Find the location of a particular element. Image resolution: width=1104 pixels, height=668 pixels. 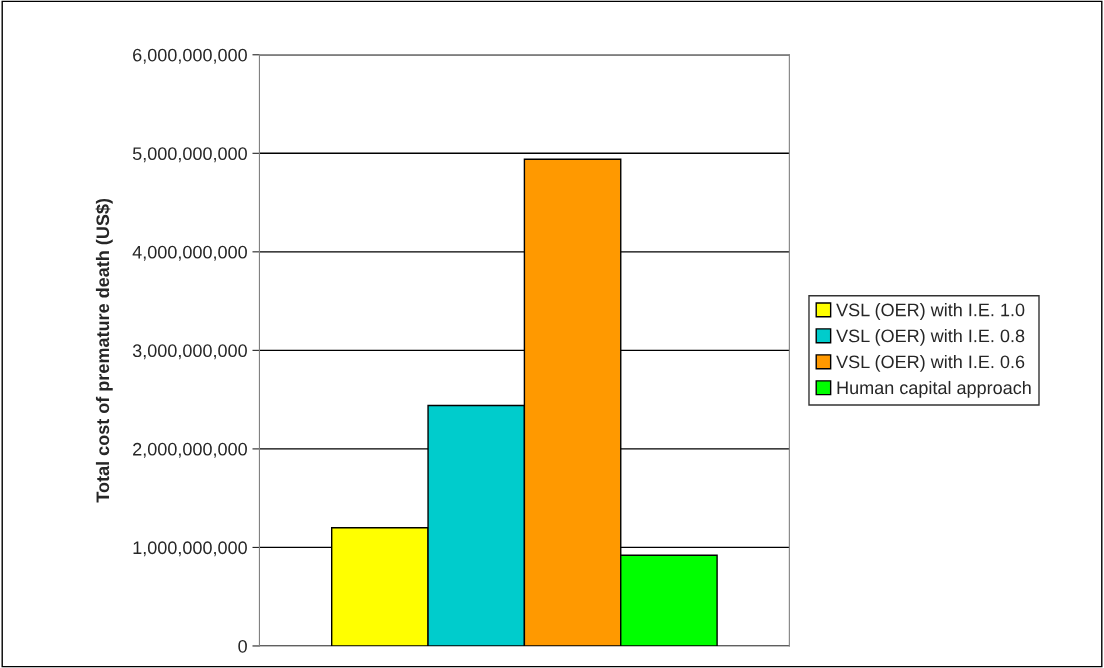

y-tick-label: 4,000,000,000 is located at coordinates (189, 253).